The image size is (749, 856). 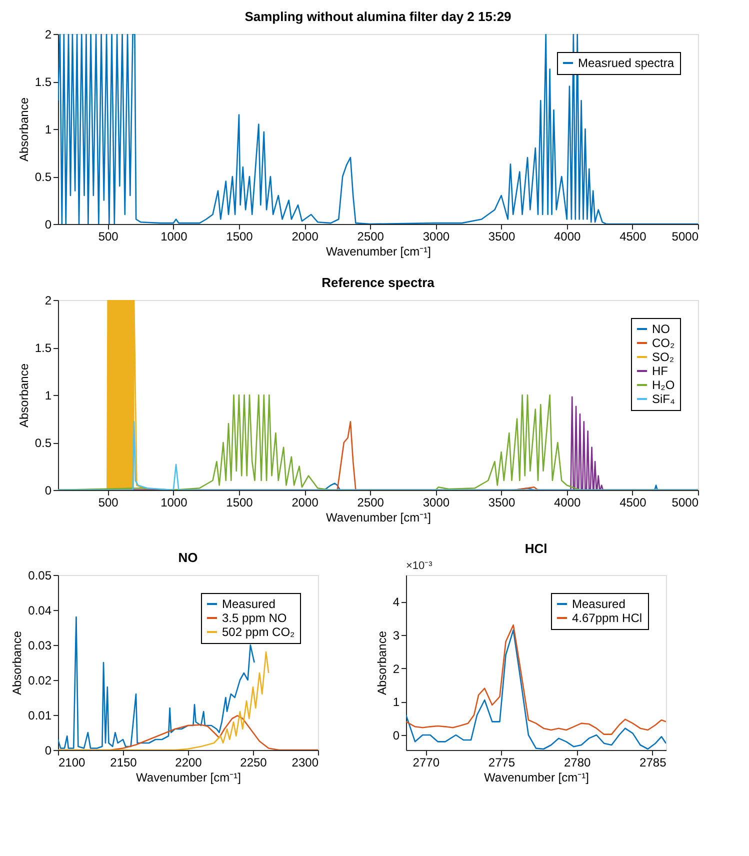 What do you see at coordinates (663, 399) in the screenshot?
I see `legend-label: SiF₄` at bounding box center [663, 399].